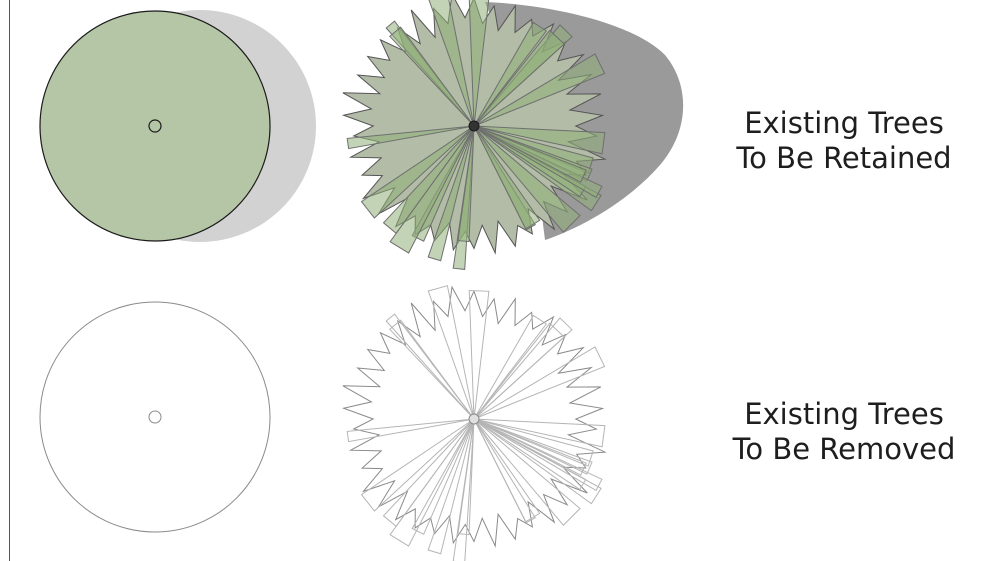 The height and width of the screenshot is (561, 988). I want to click on circle-tree-retained-symbol, so click(177, 126).